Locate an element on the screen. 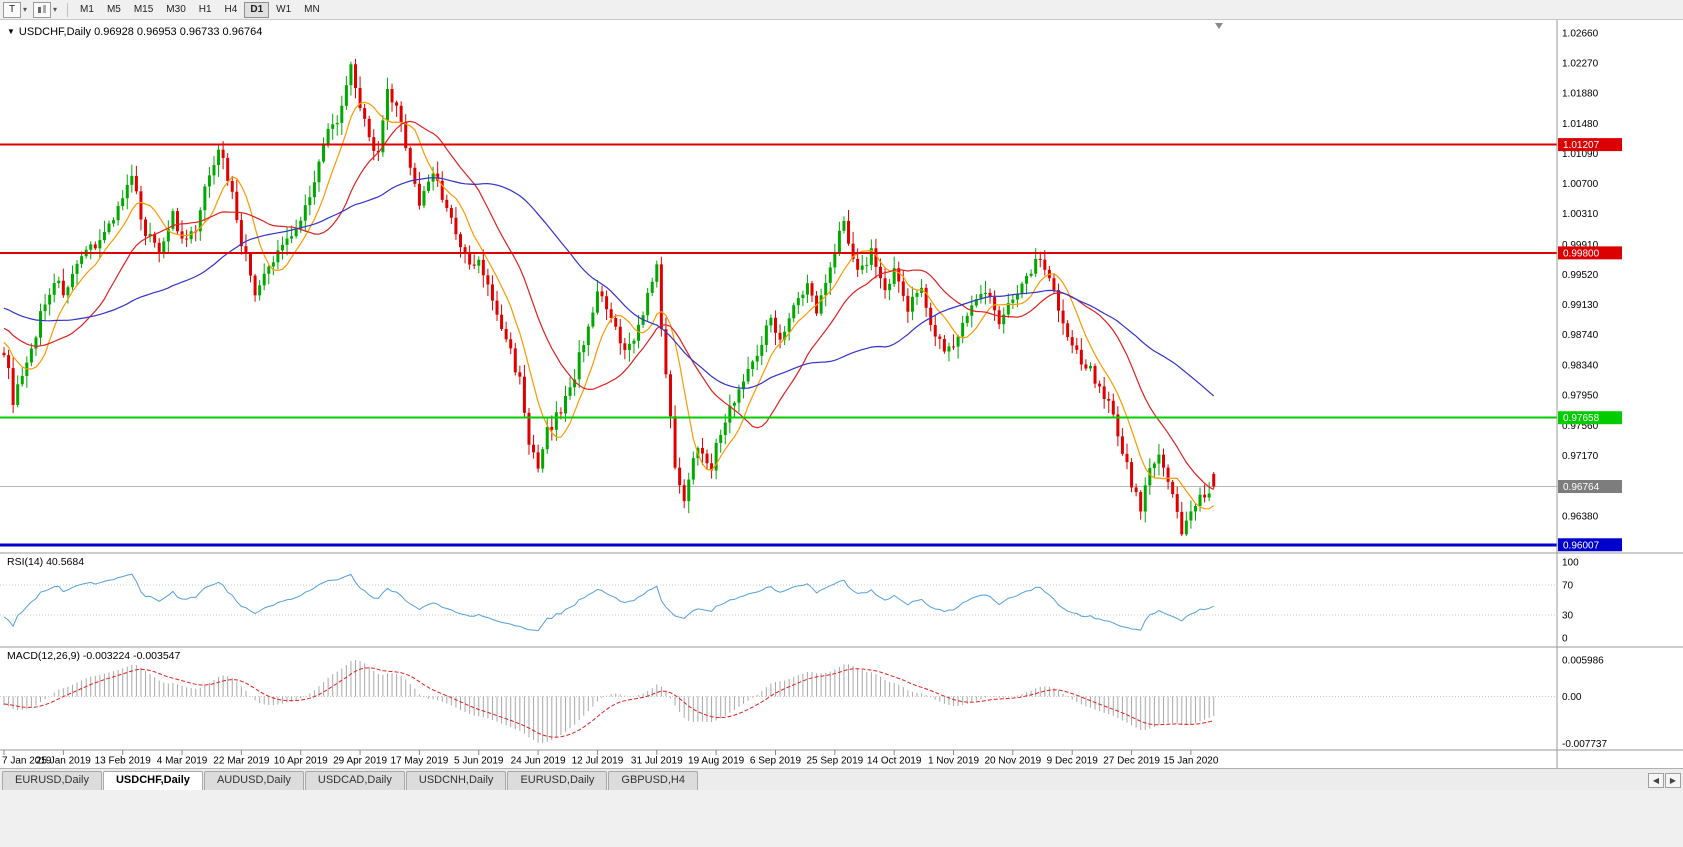  svg-text: 0.97560 is located at coordinates (1580, 426).